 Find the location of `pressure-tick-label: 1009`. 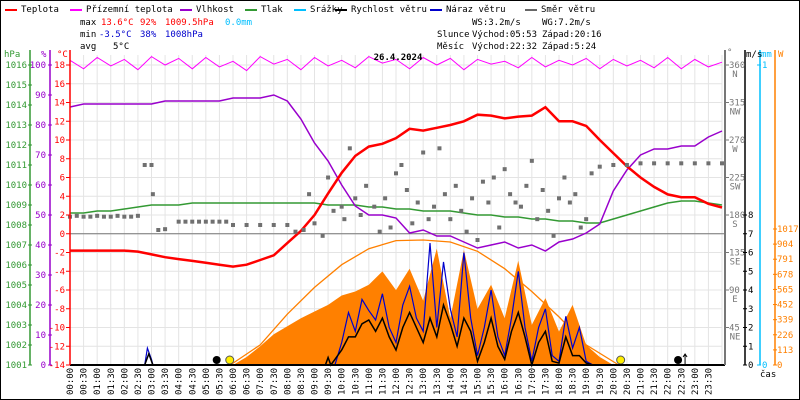

pressure-tick-label: 1009 is located at coordinates (16, 206).